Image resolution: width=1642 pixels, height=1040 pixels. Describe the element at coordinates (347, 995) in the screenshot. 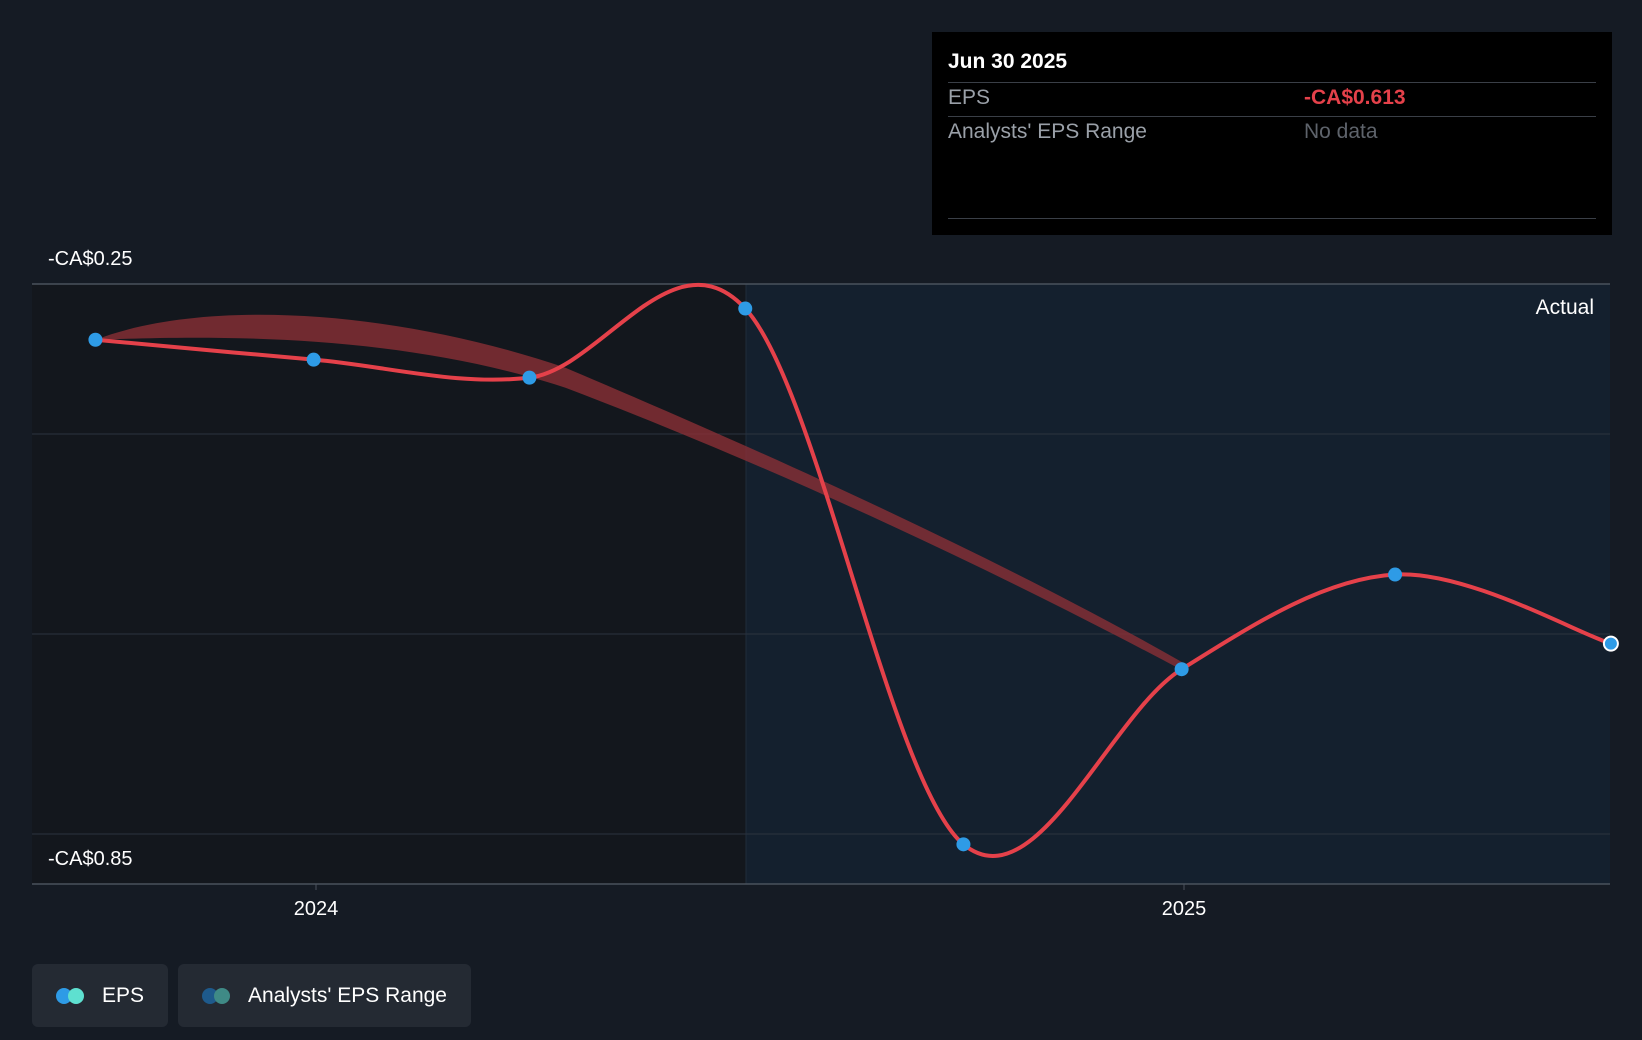

I see `legend-range-label: Analysts' EPS Range` at that location.